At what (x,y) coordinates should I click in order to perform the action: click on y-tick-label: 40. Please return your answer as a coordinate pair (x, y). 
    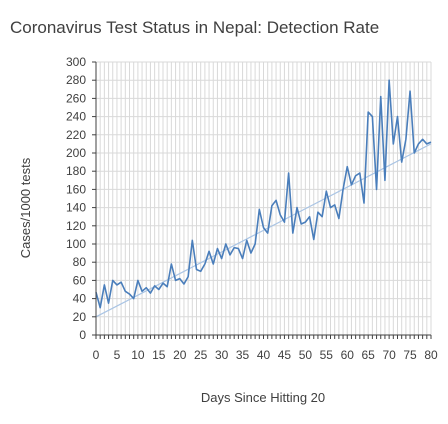
    Looking at the image, I should click on (80, 299).